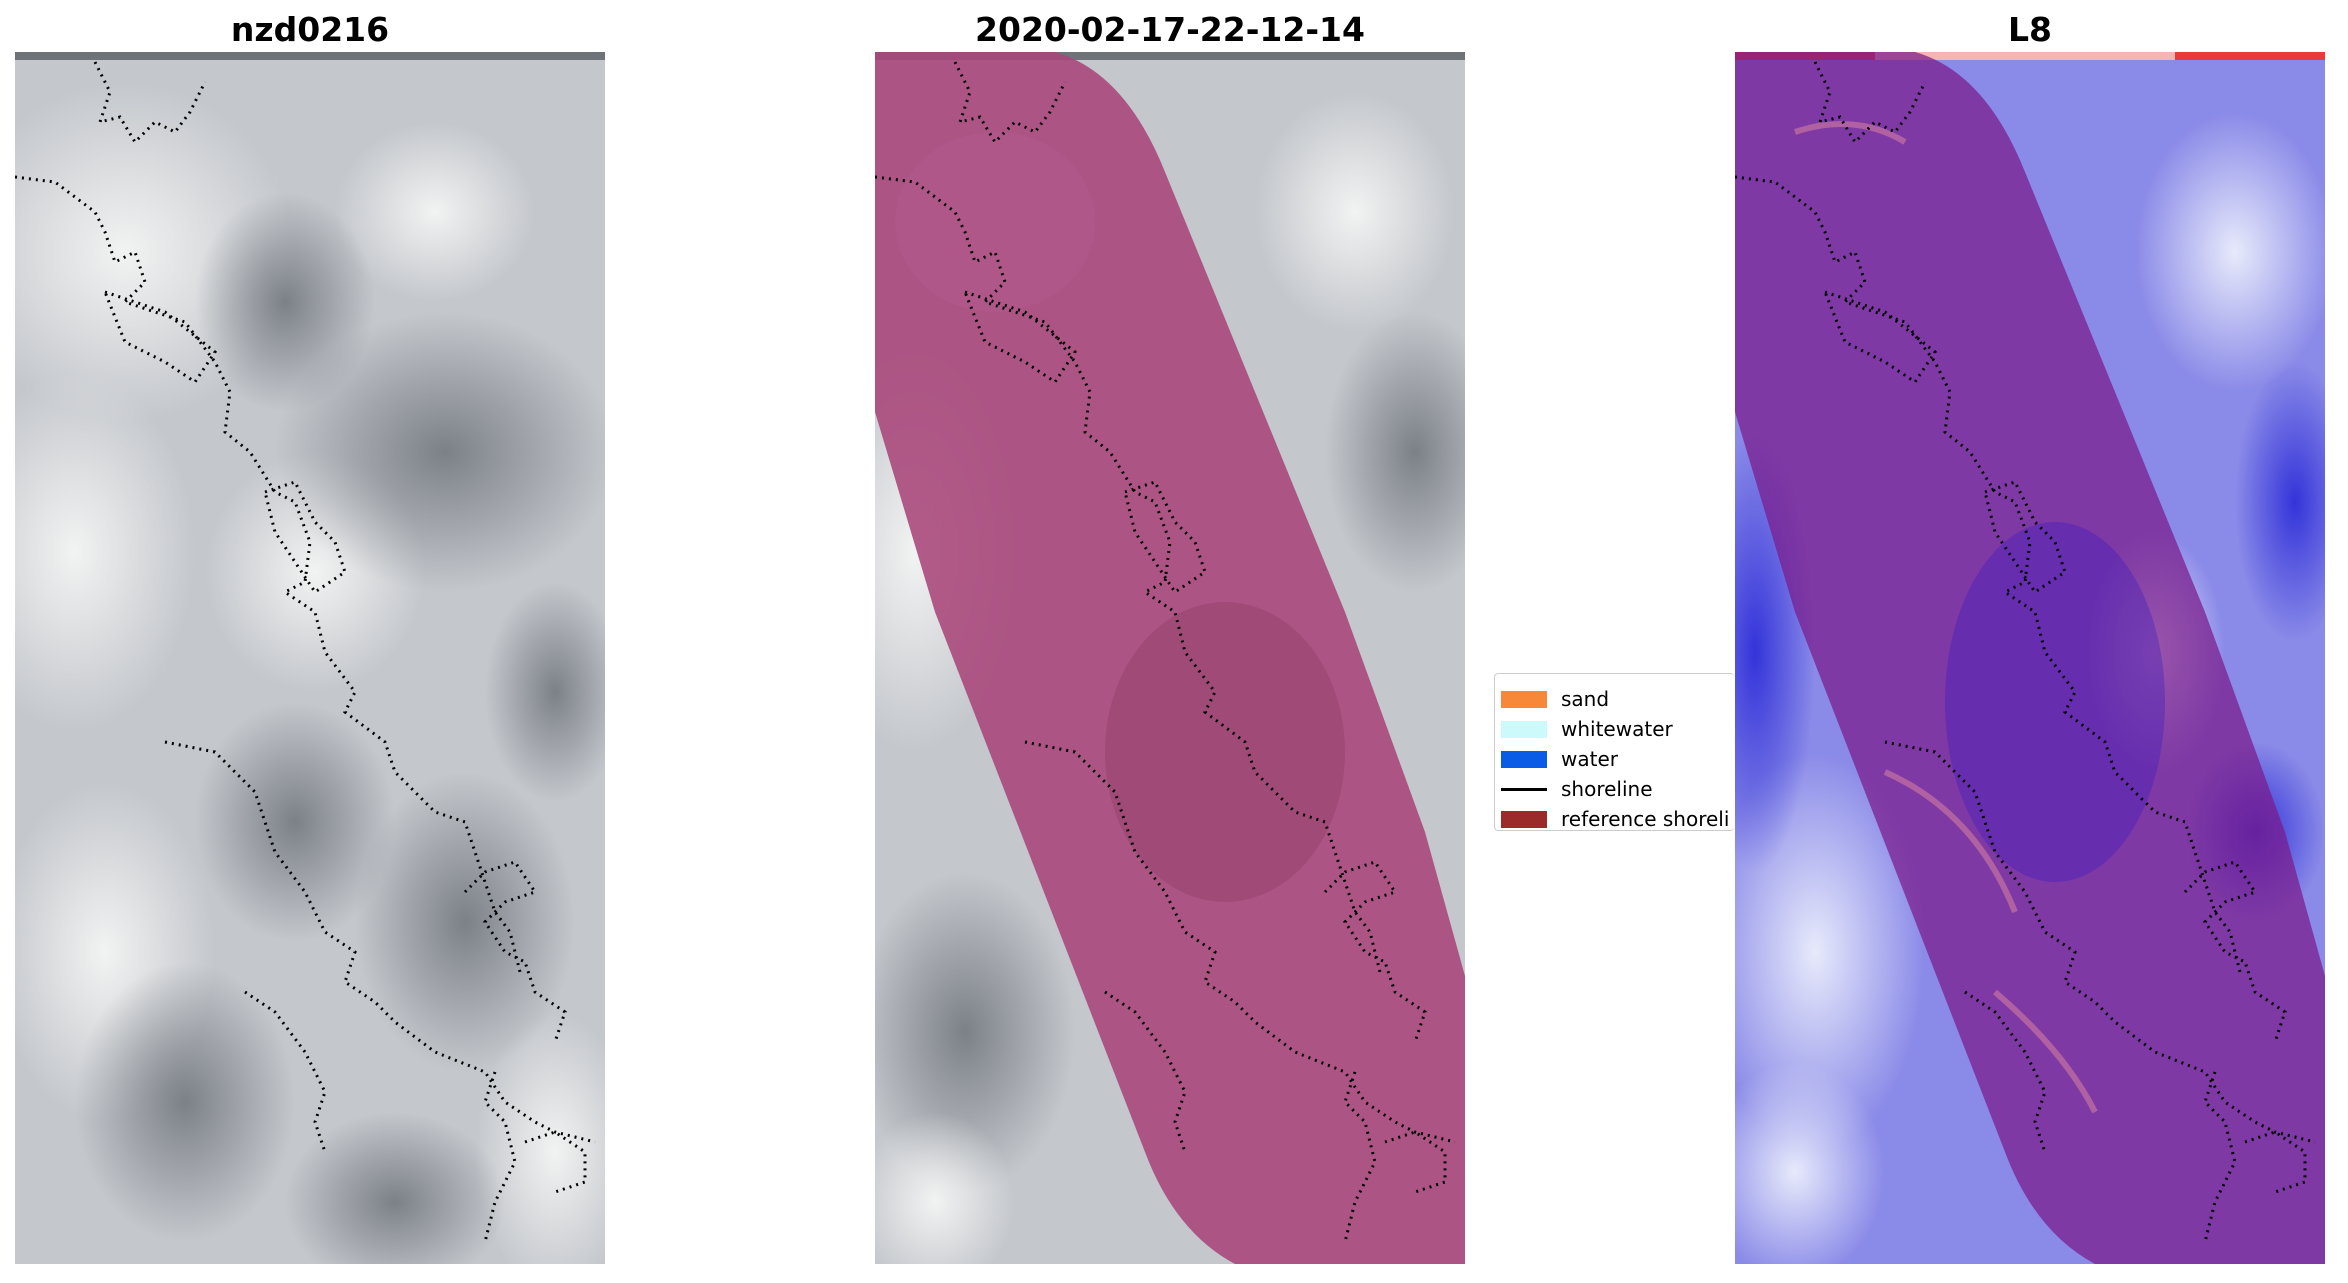  I want to click on legend-label-sand: sand, so click(1585, 699).